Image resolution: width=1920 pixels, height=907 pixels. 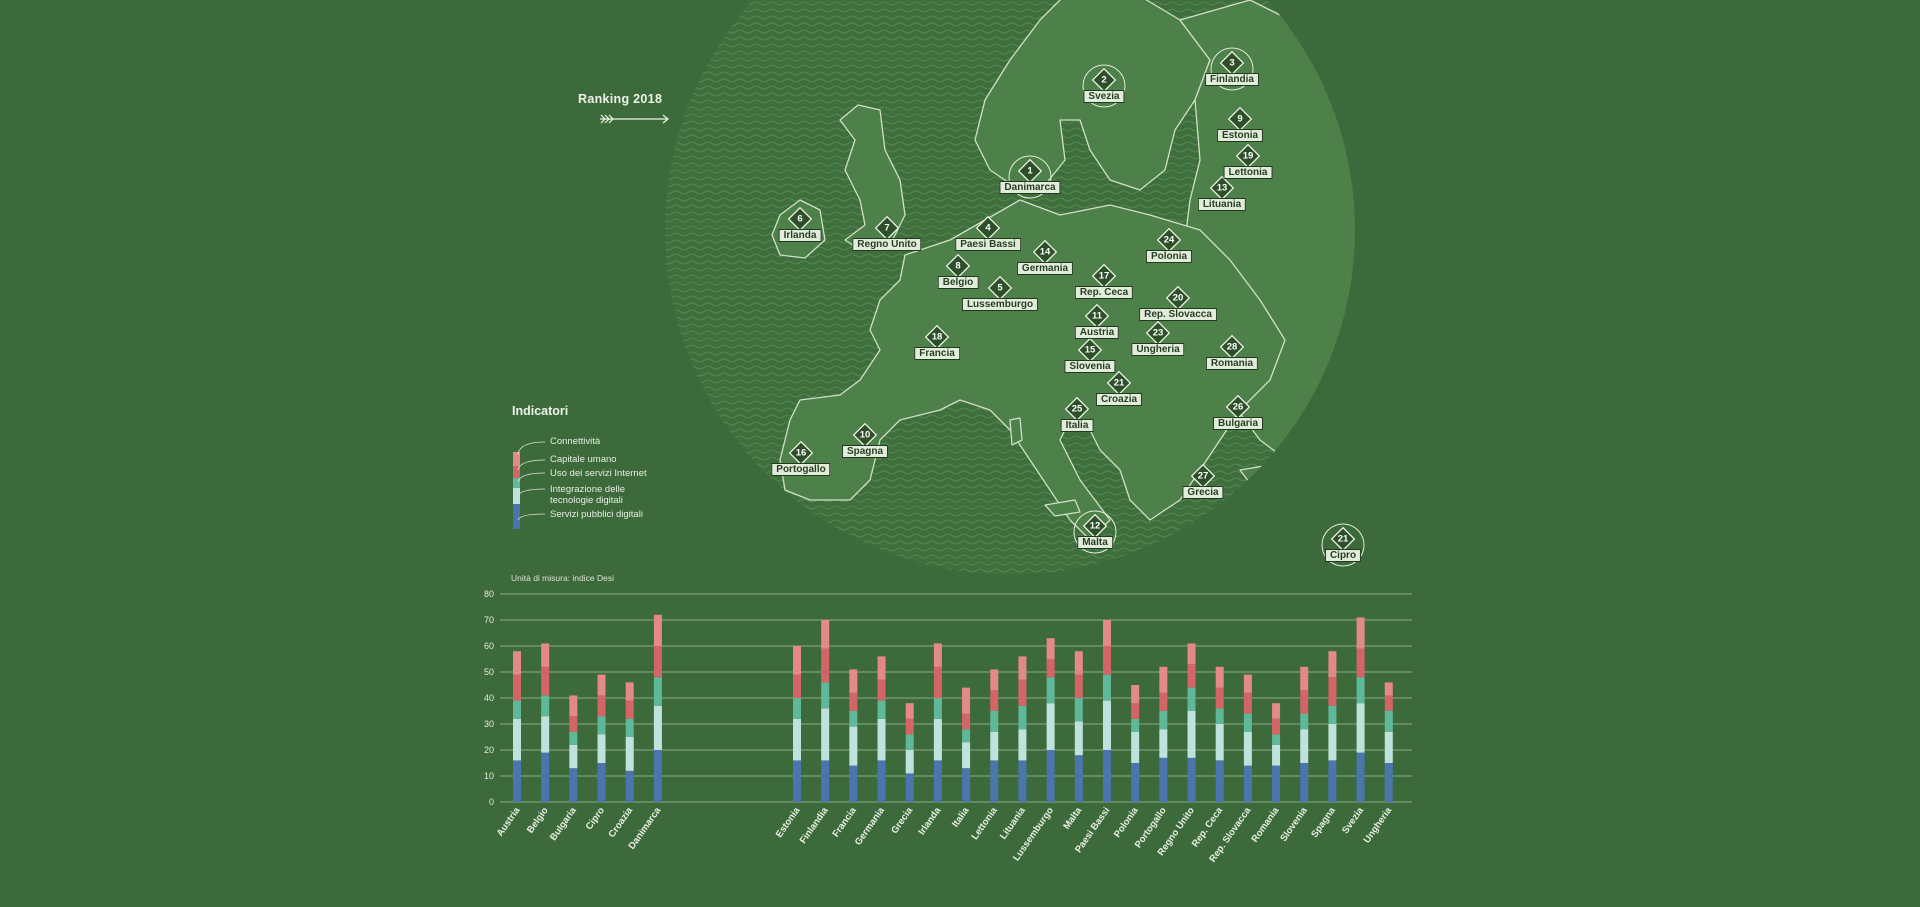 What do you see at coordinates (929, 821) in the screenshot?
I see `x-label-irlanda: Irlanda` at bounding box center [929, 821].